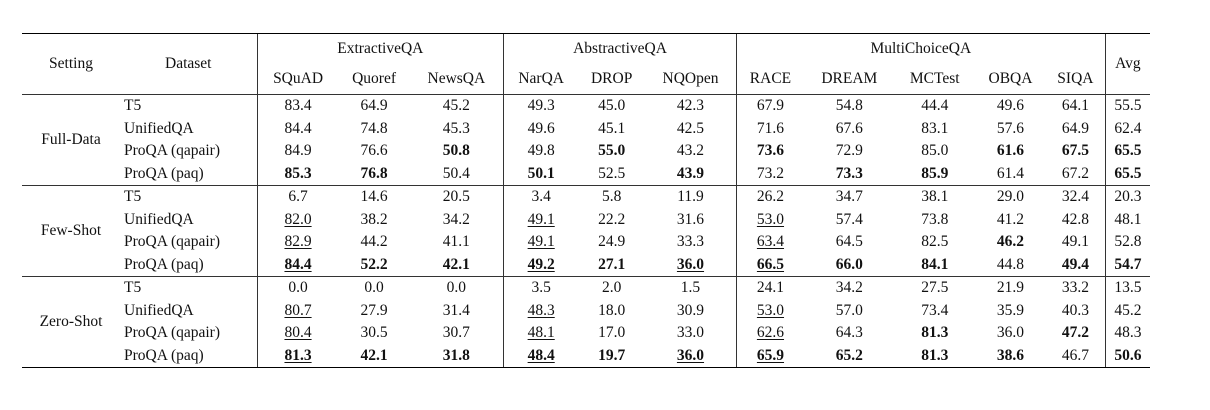 The image size is (1210, 410). I want to click on score-value: 42.1, so click(456, 264).